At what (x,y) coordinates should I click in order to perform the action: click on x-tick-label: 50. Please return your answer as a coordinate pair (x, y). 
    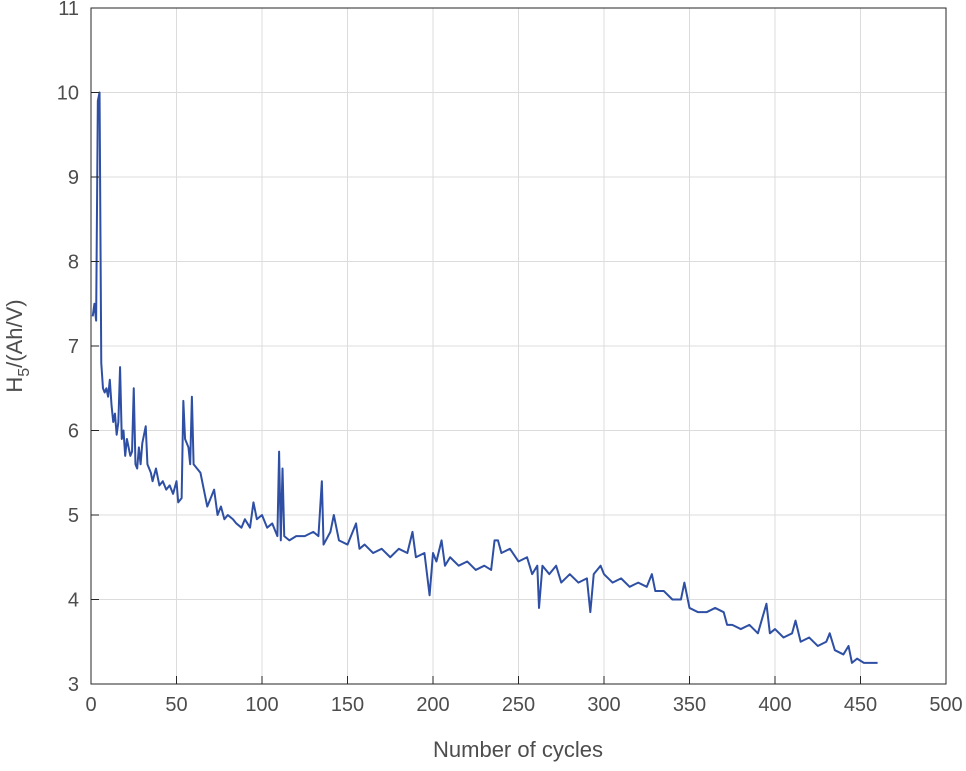
    Looking at the image, I should click on (176, 705).